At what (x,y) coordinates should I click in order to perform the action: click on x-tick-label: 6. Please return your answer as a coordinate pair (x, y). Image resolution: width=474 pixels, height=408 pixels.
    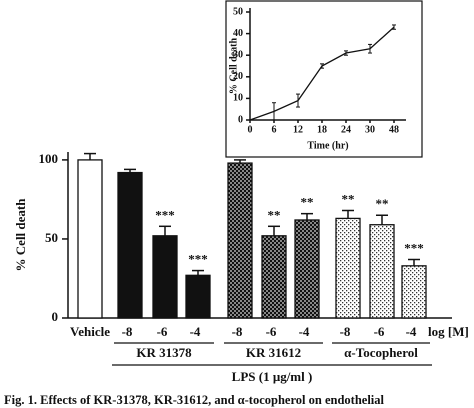
    Looking at the image, I should click on (274, 129).